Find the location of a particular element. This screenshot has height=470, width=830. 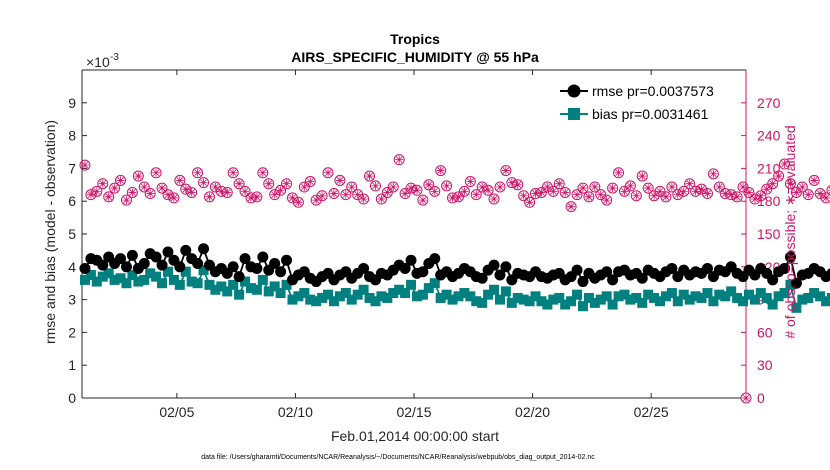

y-left-tick-label: 8 is located at coordinates (72, 136).